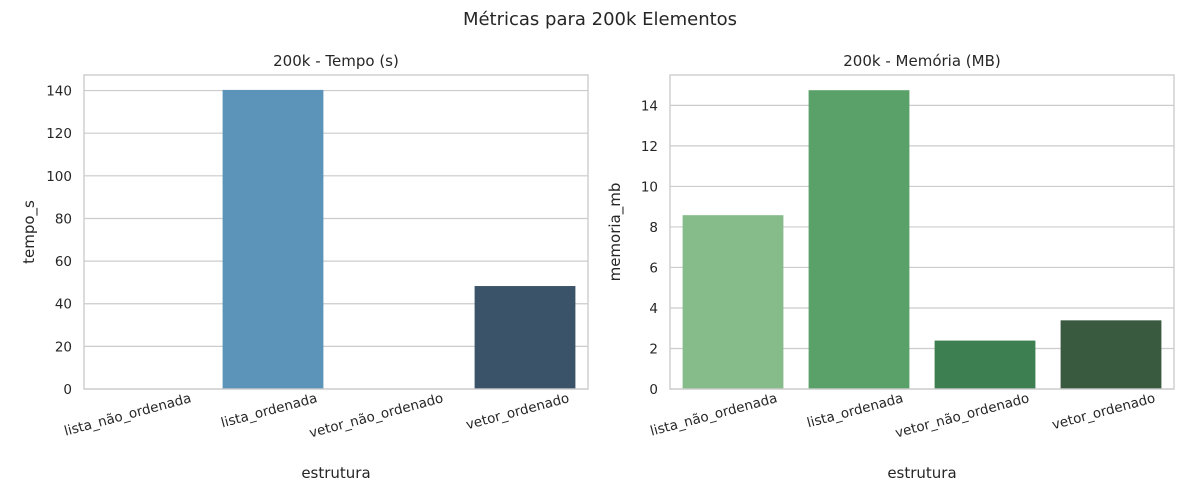  What do you see at coordinates (336, 61) in the screenshot?
I see `chart-title: 200k - Tempo (s)` at bounding box center [336, 61].